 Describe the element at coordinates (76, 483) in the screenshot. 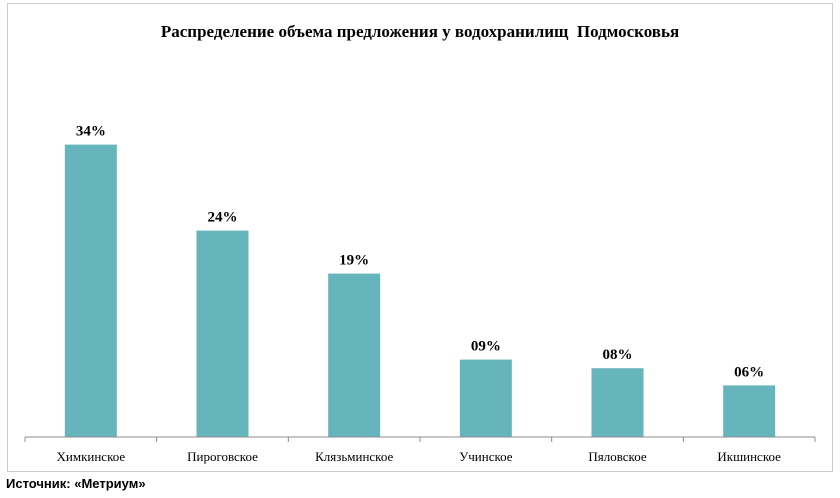

I see `source-note: Источник: «Метриум»` at that location.